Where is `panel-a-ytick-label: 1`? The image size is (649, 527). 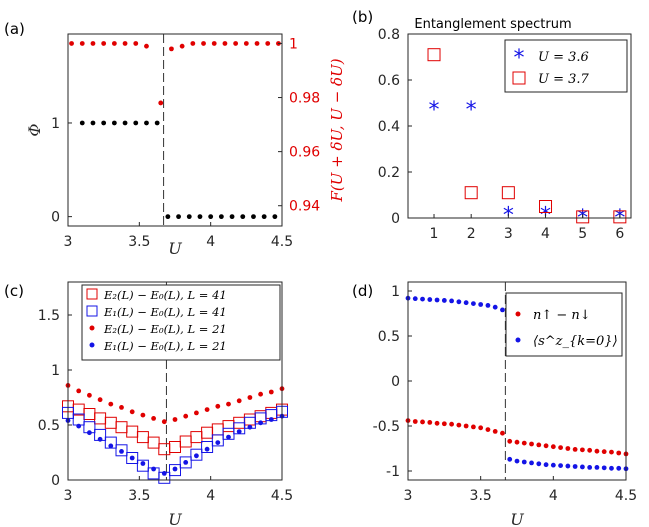
panel-a-ytick-label: 1 is located at coordinates (55, 124).